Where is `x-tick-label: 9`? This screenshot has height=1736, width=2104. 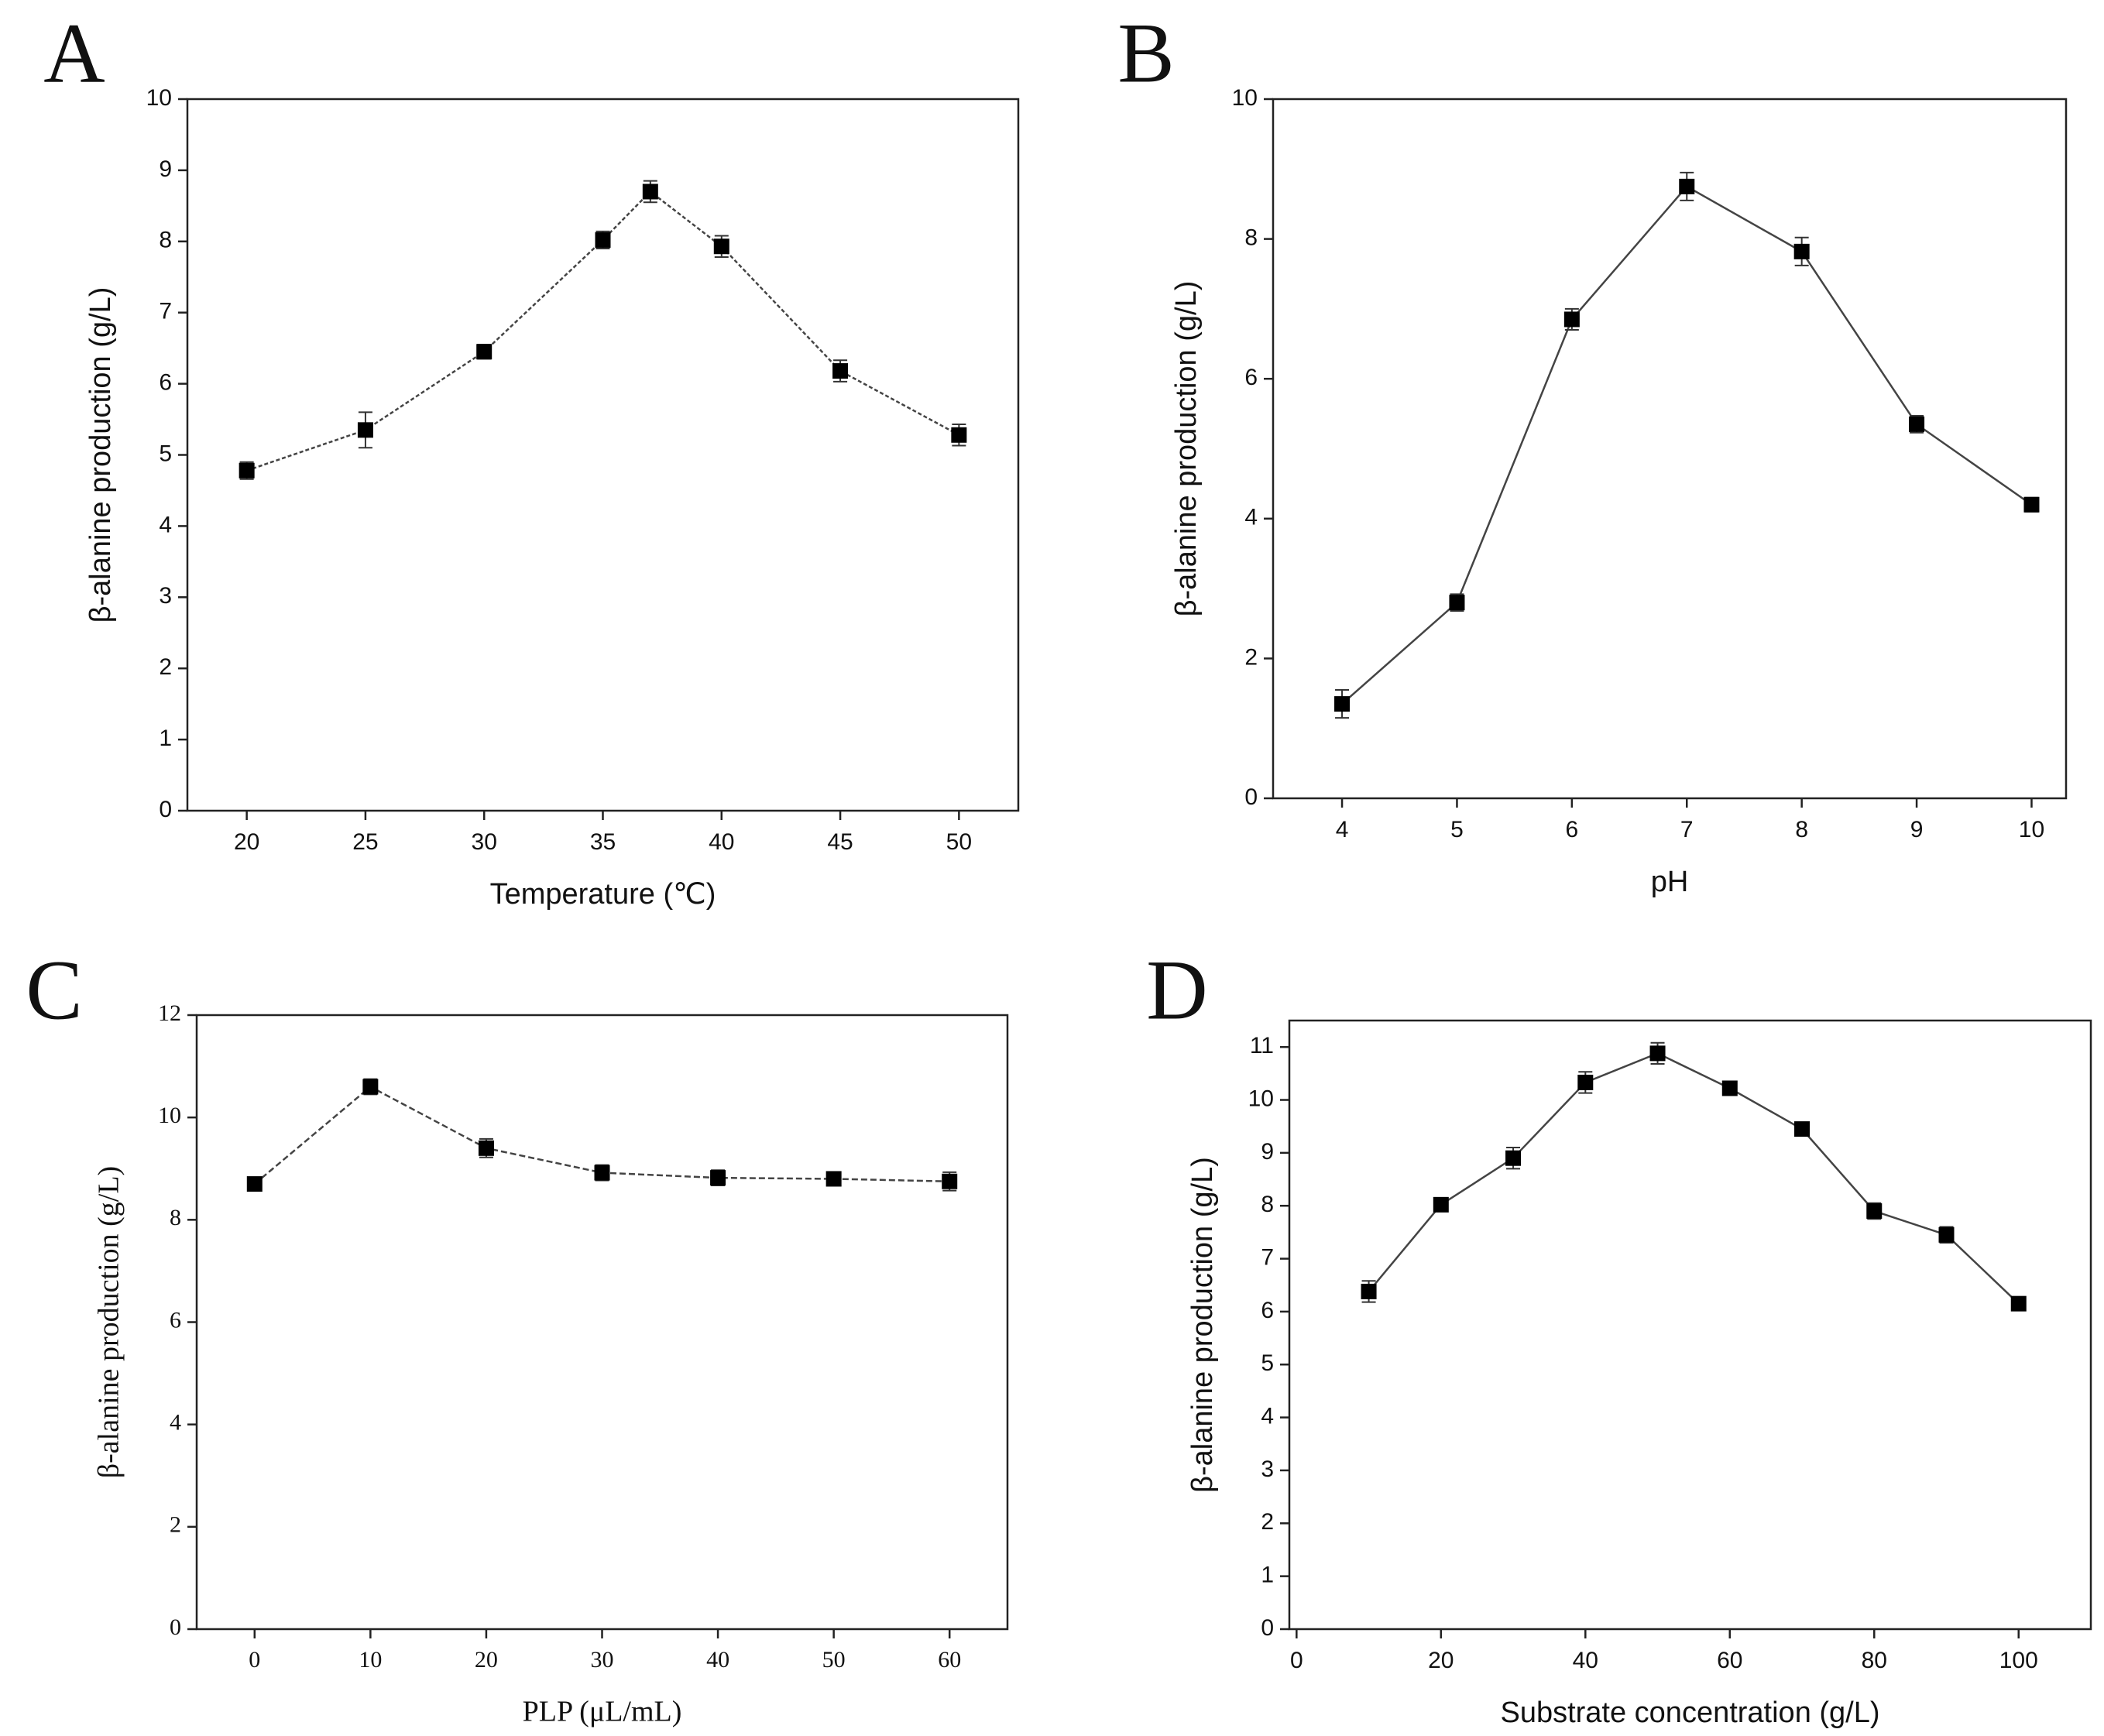 x-tick-label: 9 is located at coordinates (1917, 829).